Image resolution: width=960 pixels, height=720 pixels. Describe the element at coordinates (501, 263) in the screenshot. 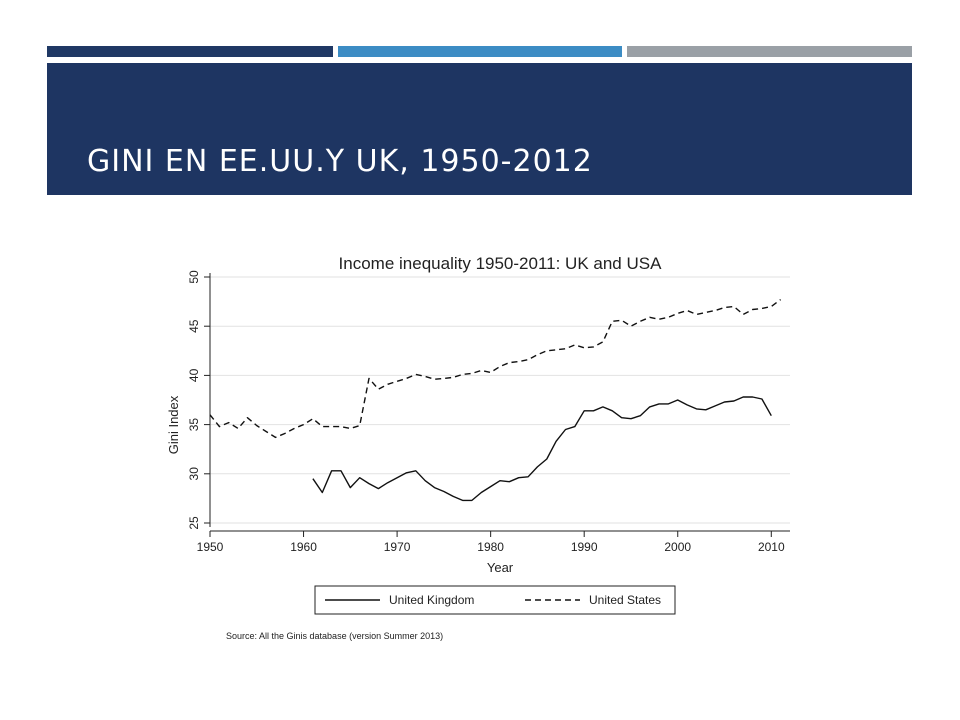

I see `chart-title: Income inequality 1950-2011: UK and USA` at that location.